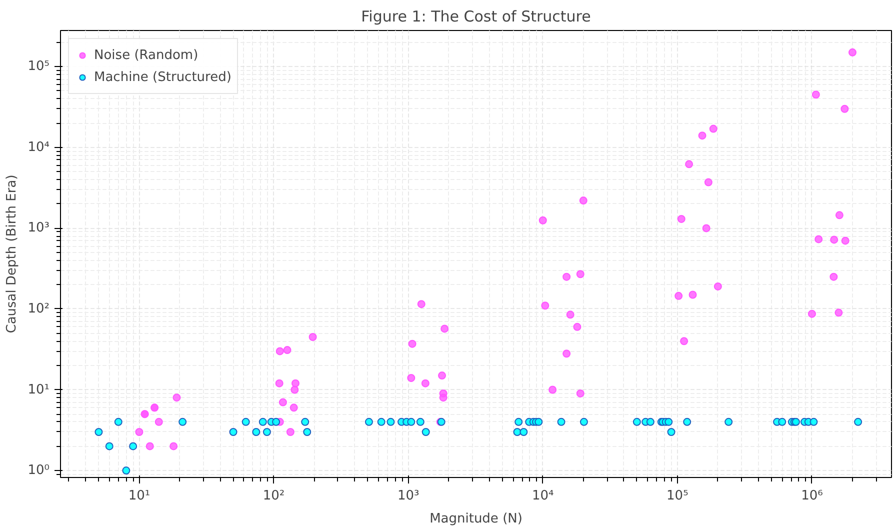 The height and width of the screenshot is (529, 896). What do you see at coordinates (146, 55) in the screenshot?
I see `legend-label: Noise (Random)` at bounding box center [146, 55].